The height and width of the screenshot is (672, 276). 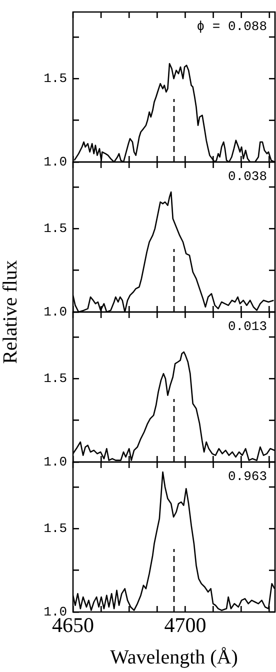 I want to click on x-axis-title: Wavelength (Å), so click(x=174, y=657).